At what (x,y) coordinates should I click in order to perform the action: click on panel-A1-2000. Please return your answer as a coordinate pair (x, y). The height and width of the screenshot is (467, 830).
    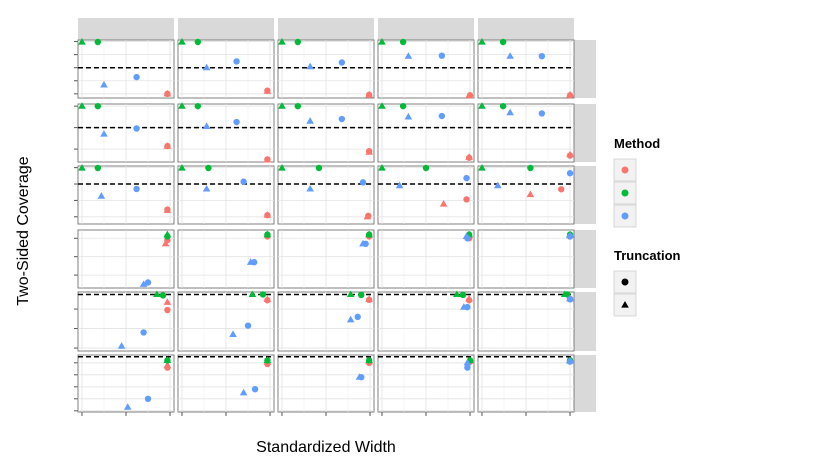
    Looking at the image, I should click on (426, 259).